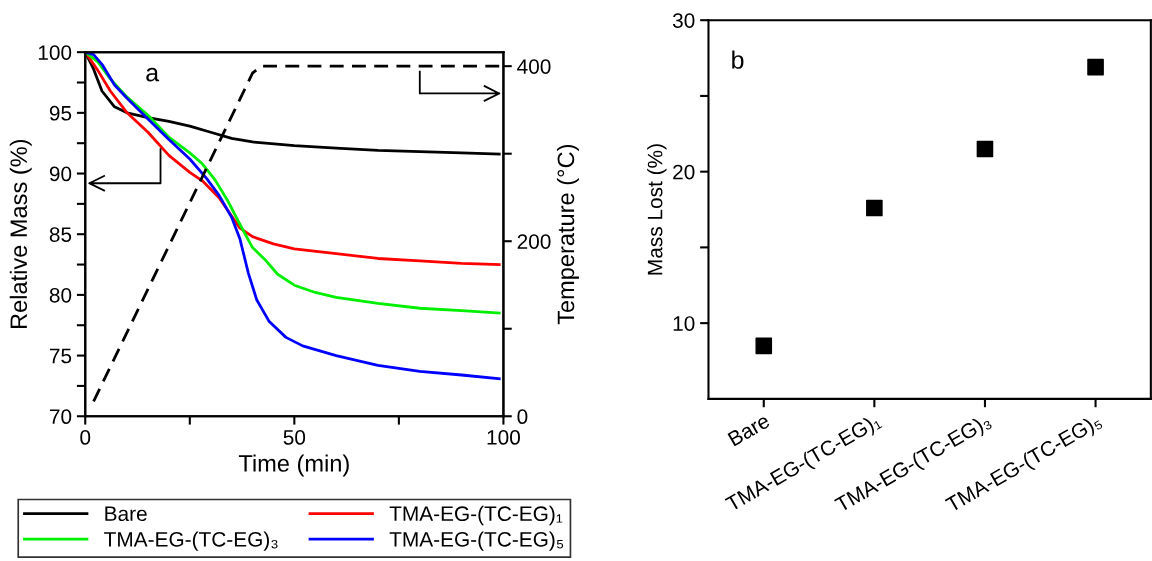 The width and height of the screenshot is (1152, 561). Describe the element at coordinates (20, 234) in the screenshot. I see `y-axis-title: Relative Mass (%)` at that location.